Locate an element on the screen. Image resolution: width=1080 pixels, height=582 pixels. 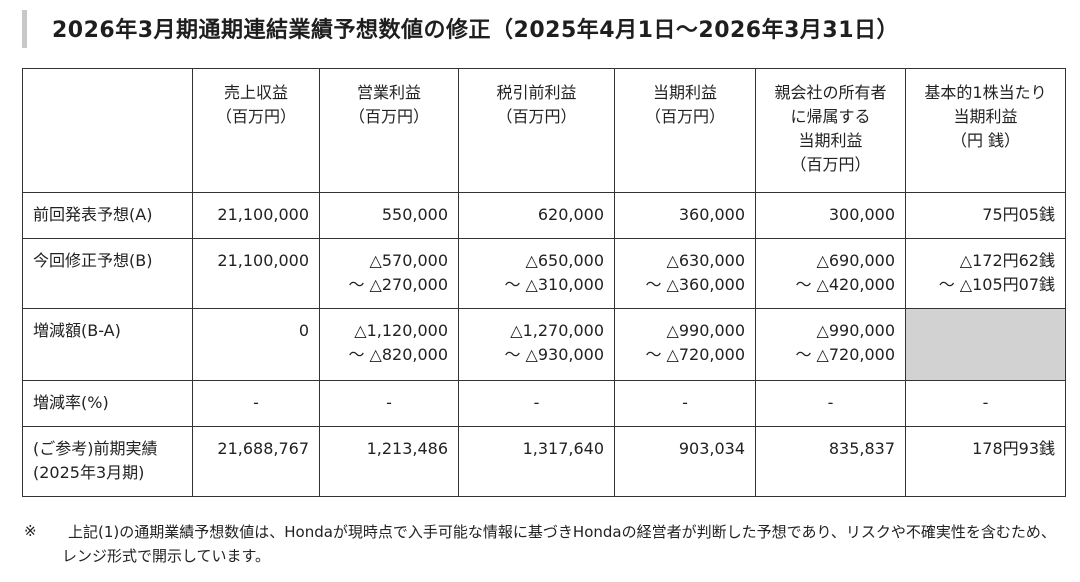
value-line: 1,213,486 is located at coordinates (407, 448).